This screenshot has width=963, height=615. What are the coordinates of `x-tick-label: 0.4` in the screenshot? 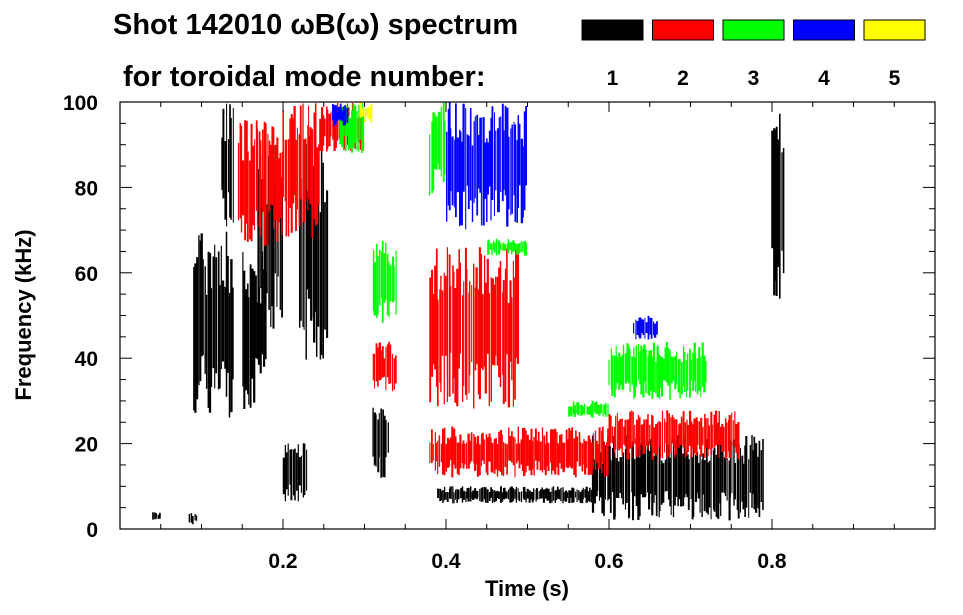 It's located at (446, 561).